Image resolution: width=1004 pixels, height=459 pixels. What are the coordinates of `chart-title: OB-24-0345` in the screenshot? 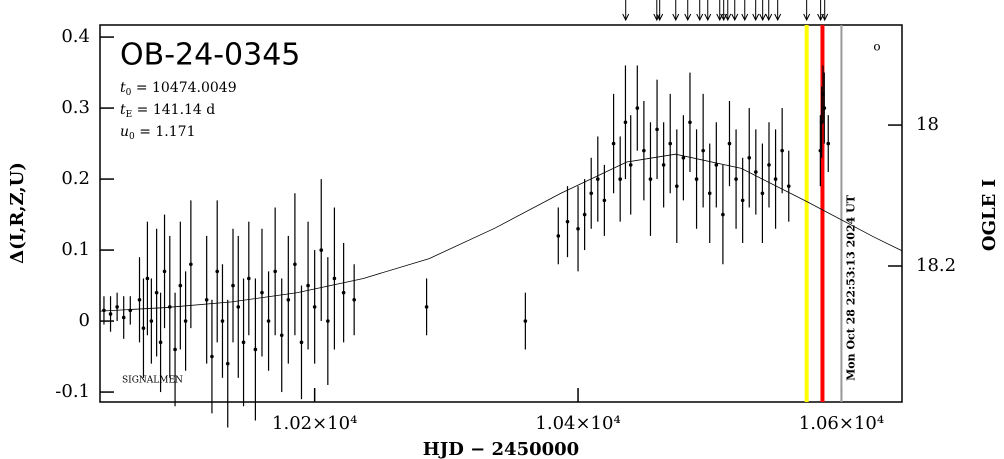 It's located at (210, 55).